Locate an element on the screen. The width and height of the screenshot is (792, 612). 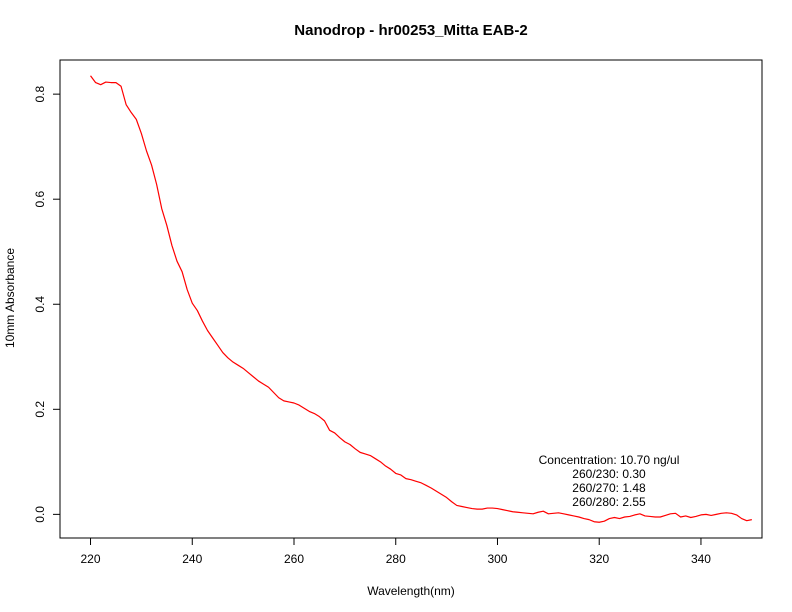
y-axis-label: 10mm Absorbance is located at coordinates (10, 298).